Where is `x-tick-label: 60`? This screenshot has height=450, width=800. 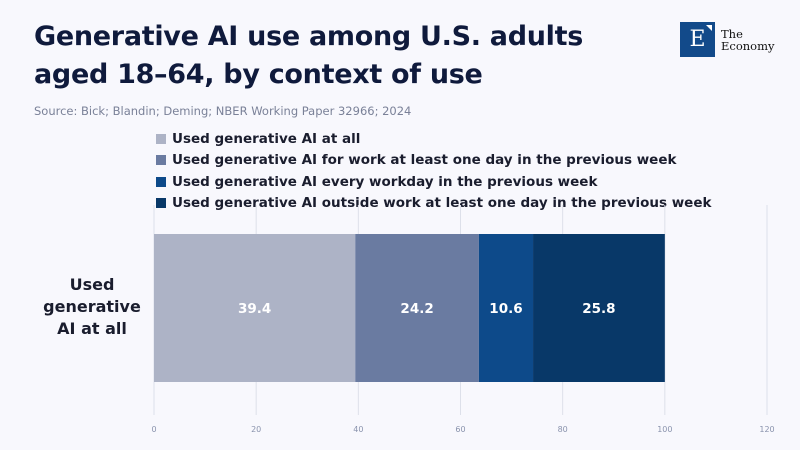
x-tick-label: 60 is located at coordinates (460, 429).